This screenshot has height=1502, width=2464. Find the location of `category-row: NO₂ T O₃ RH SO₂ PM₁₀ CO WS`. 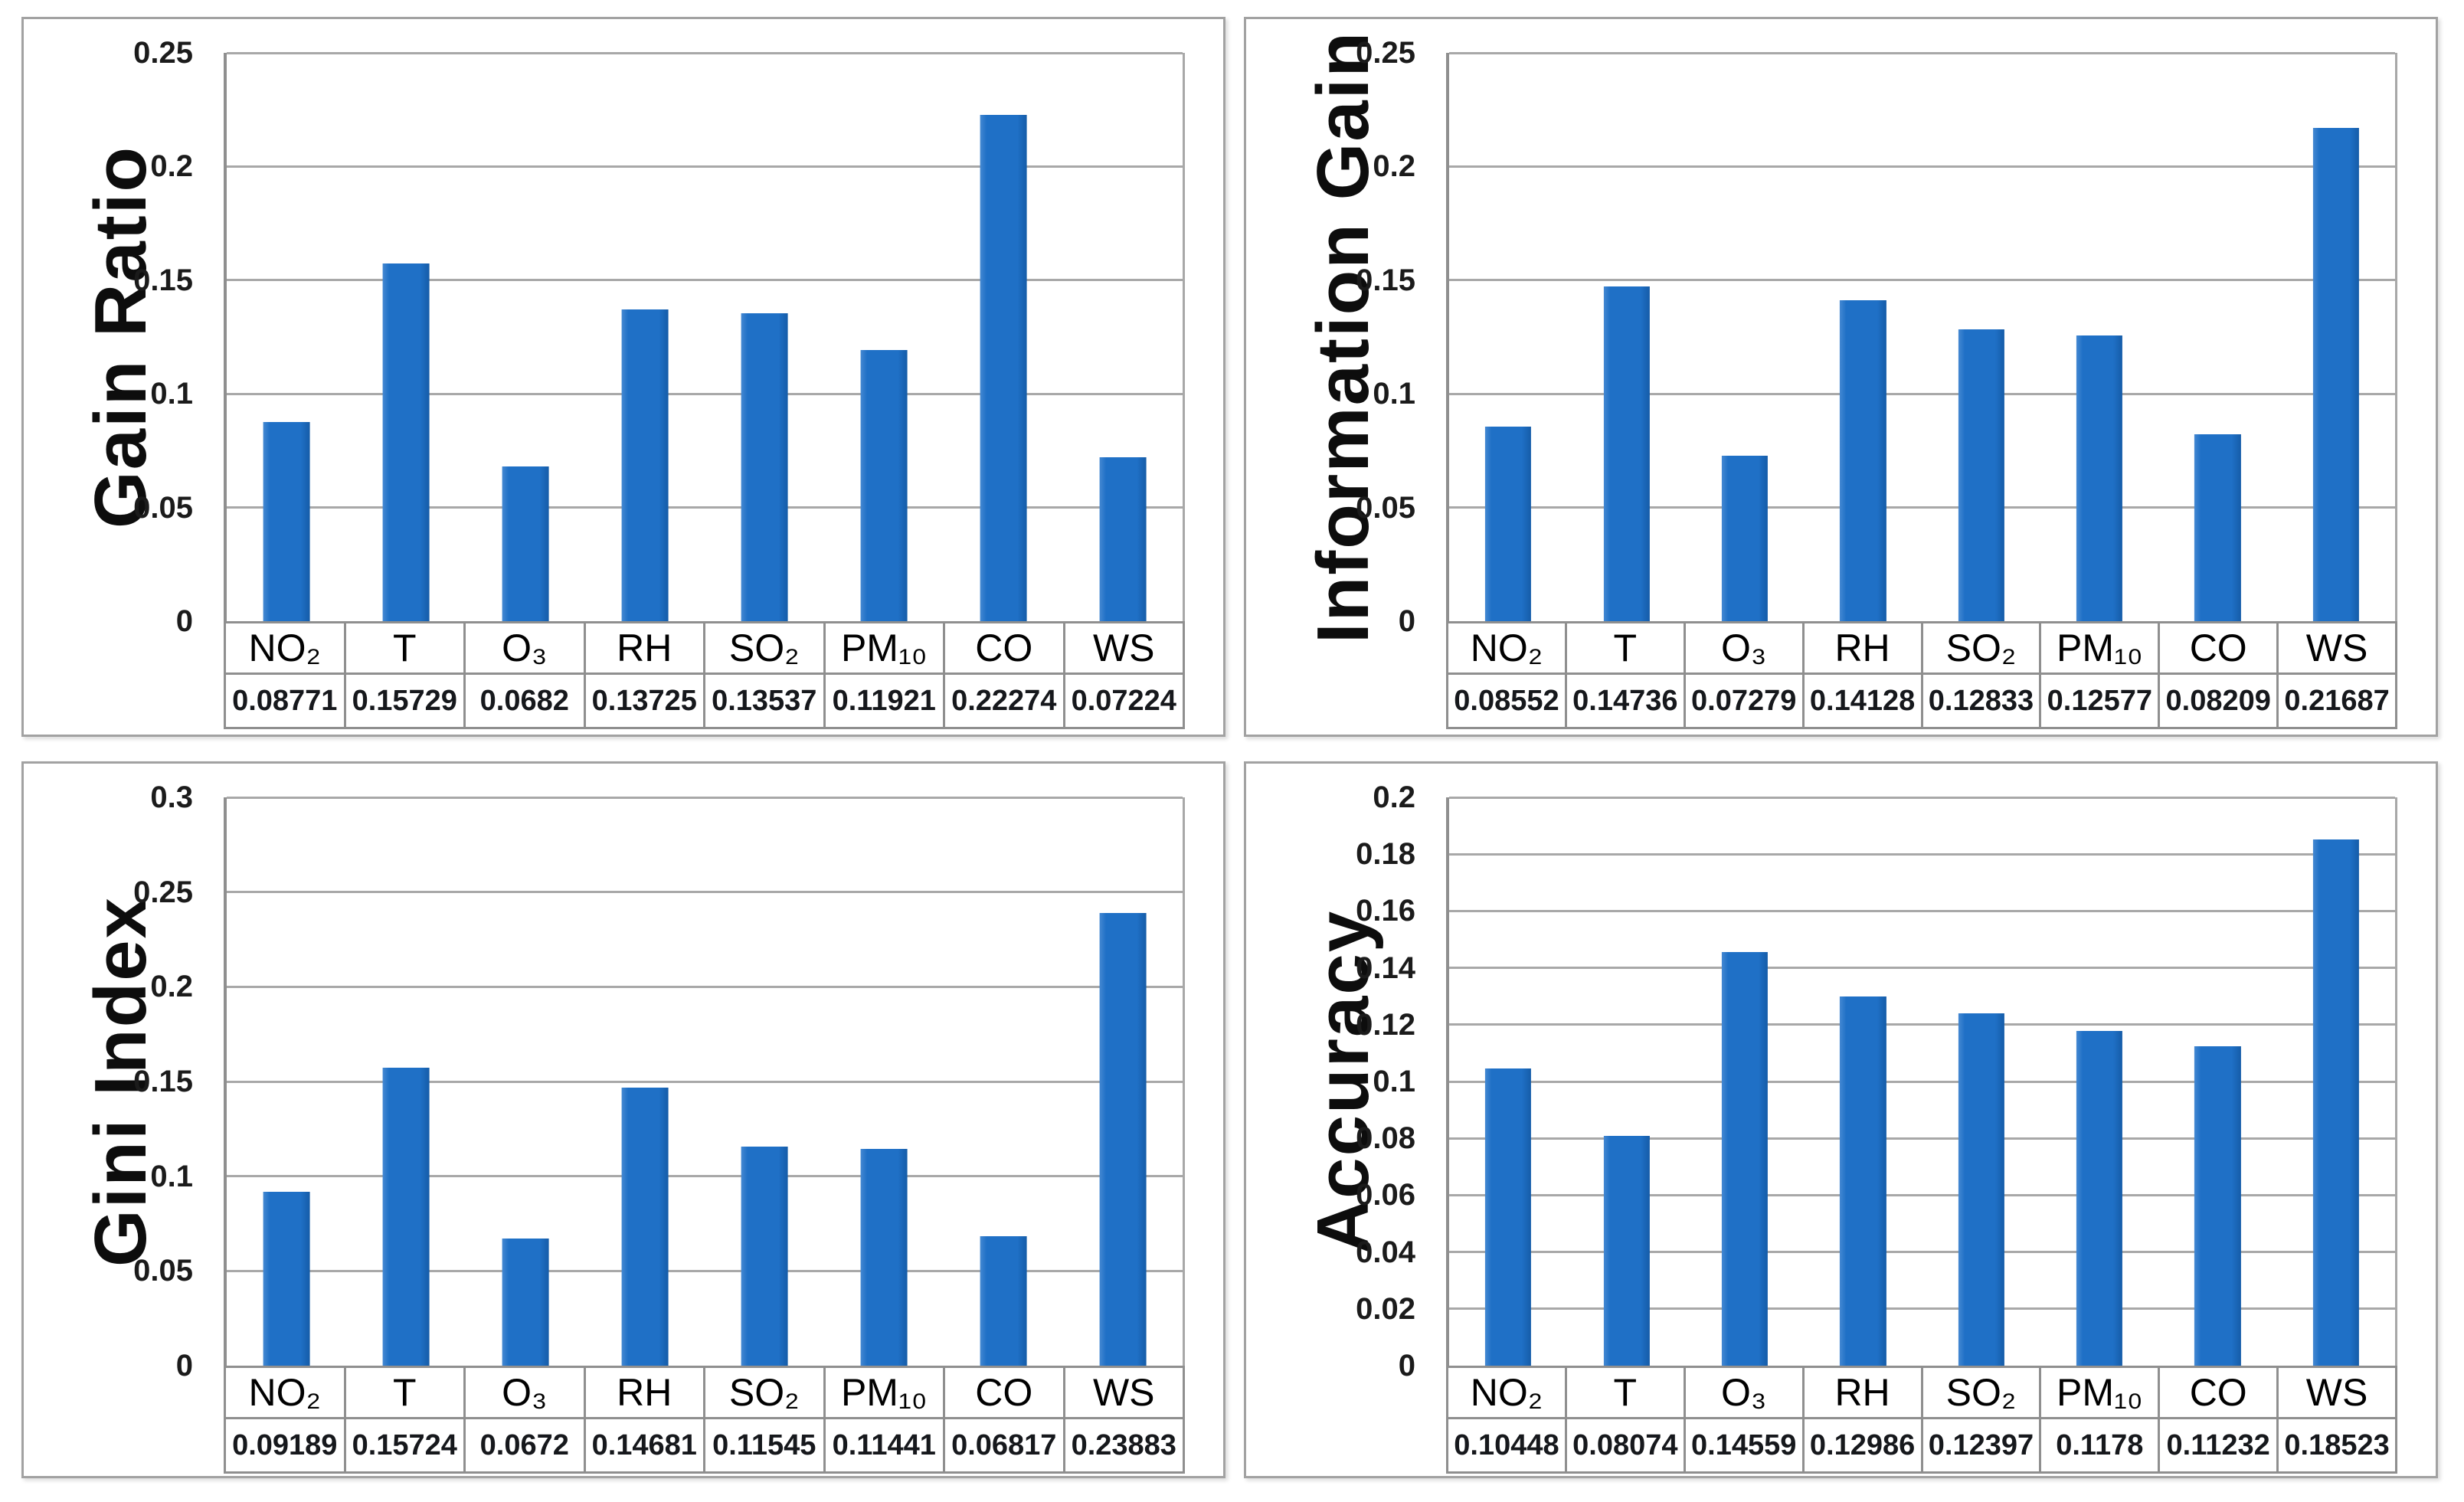

category-row: NO₂ T O₃ RH SO₂ PM₁₀ CO WS is located at coordinates (1921, 648).